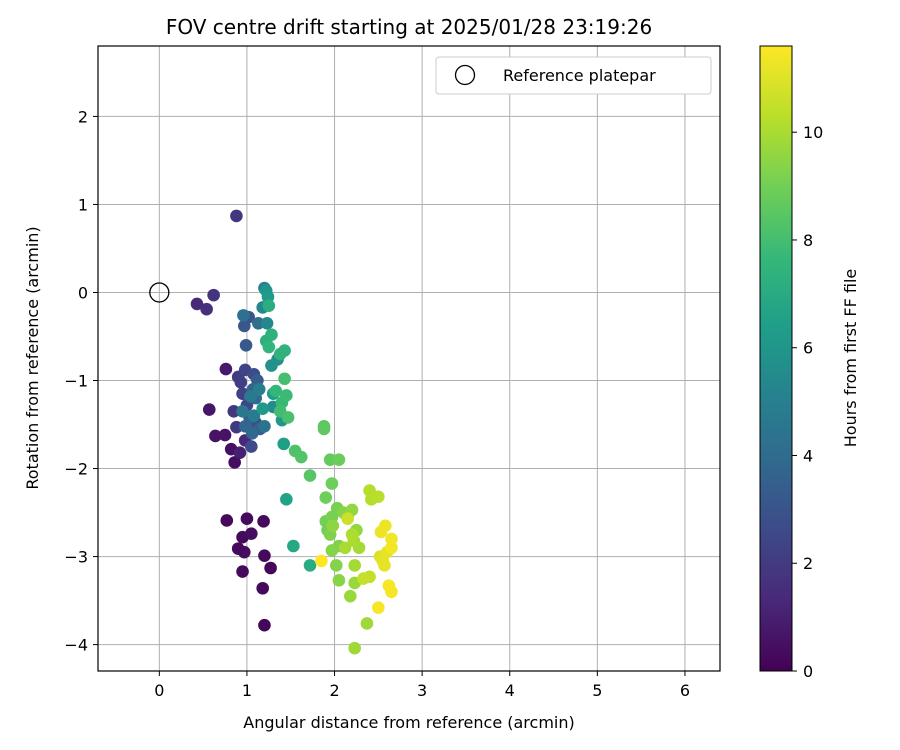  What do you see at coordinates (247, 690) in the screenshot?
I see `x-tick-label: 1` at bounding box center [247, 690].